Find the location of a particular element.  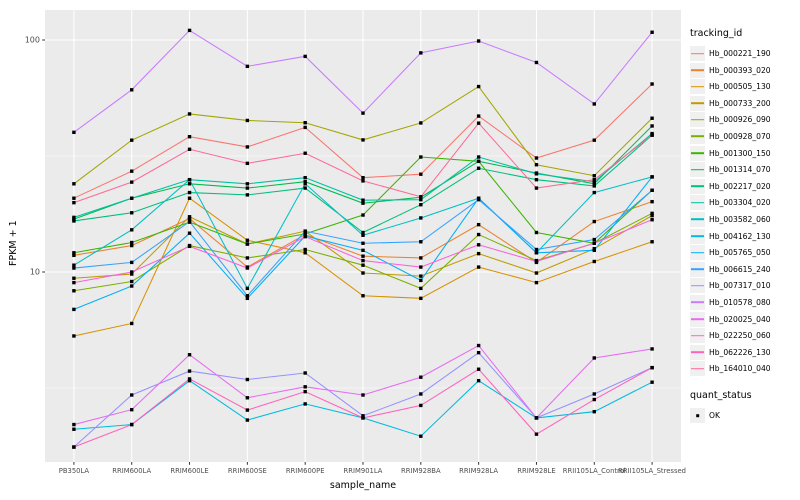

legend-item-label: Hb_000221_190 is located at coordinates (740, 53).